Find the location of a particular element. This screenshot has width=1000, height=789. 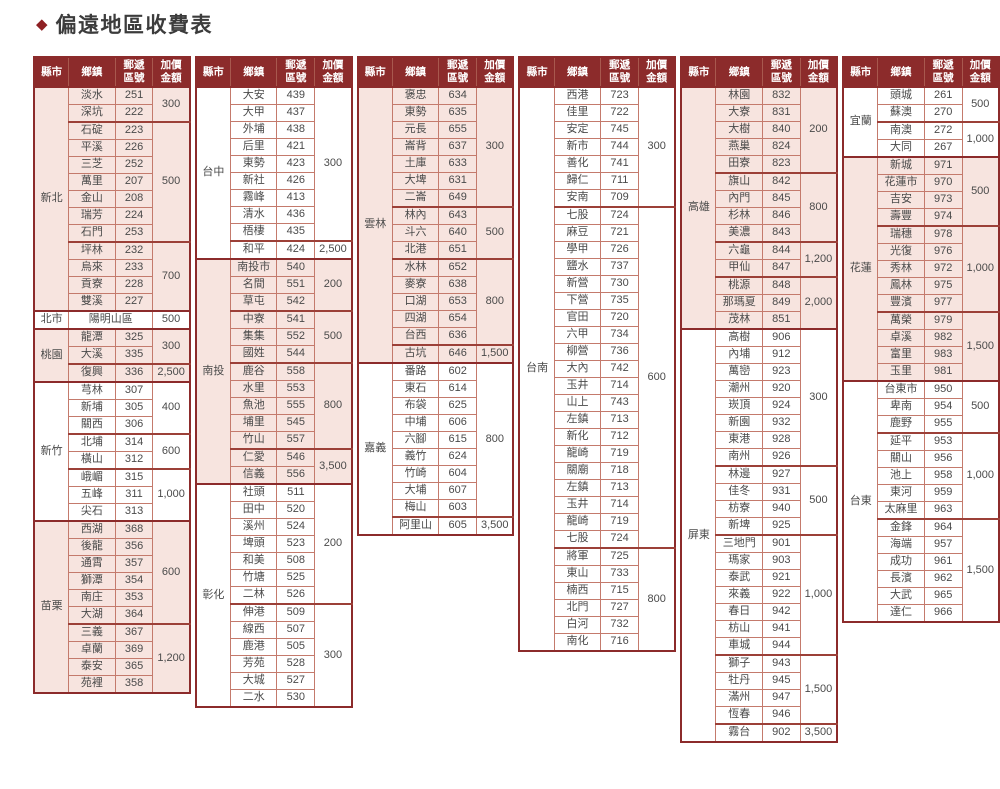

table-row: 卓蘭 369 is located at coordinates (112, 650).